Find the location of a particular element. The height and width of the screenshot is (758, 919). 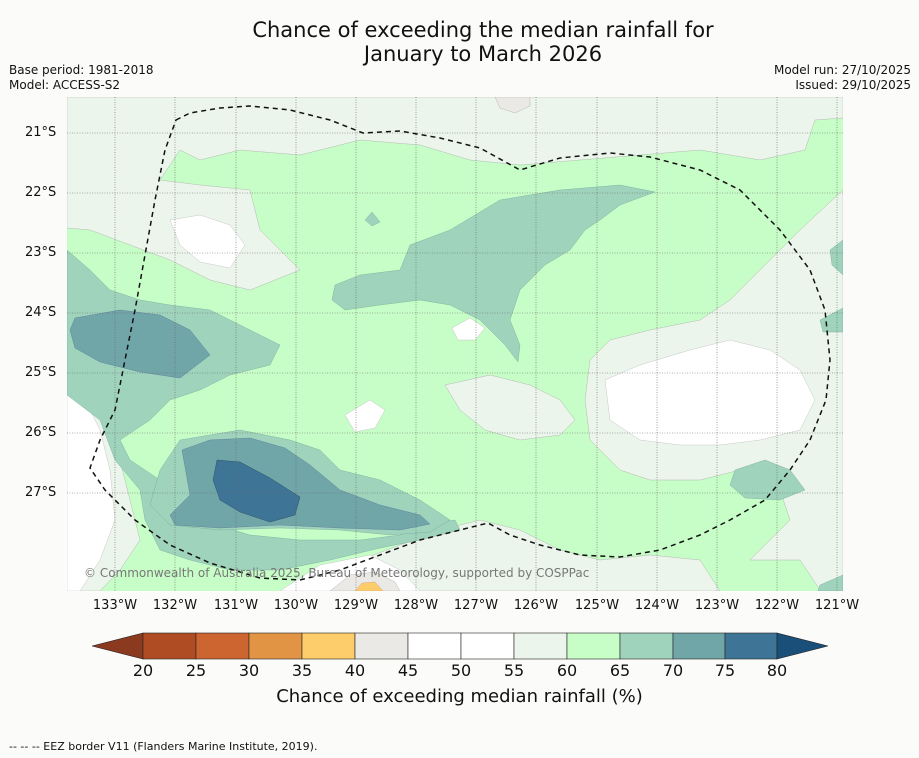

field-50-55-right is located at coordinates (710, 392).